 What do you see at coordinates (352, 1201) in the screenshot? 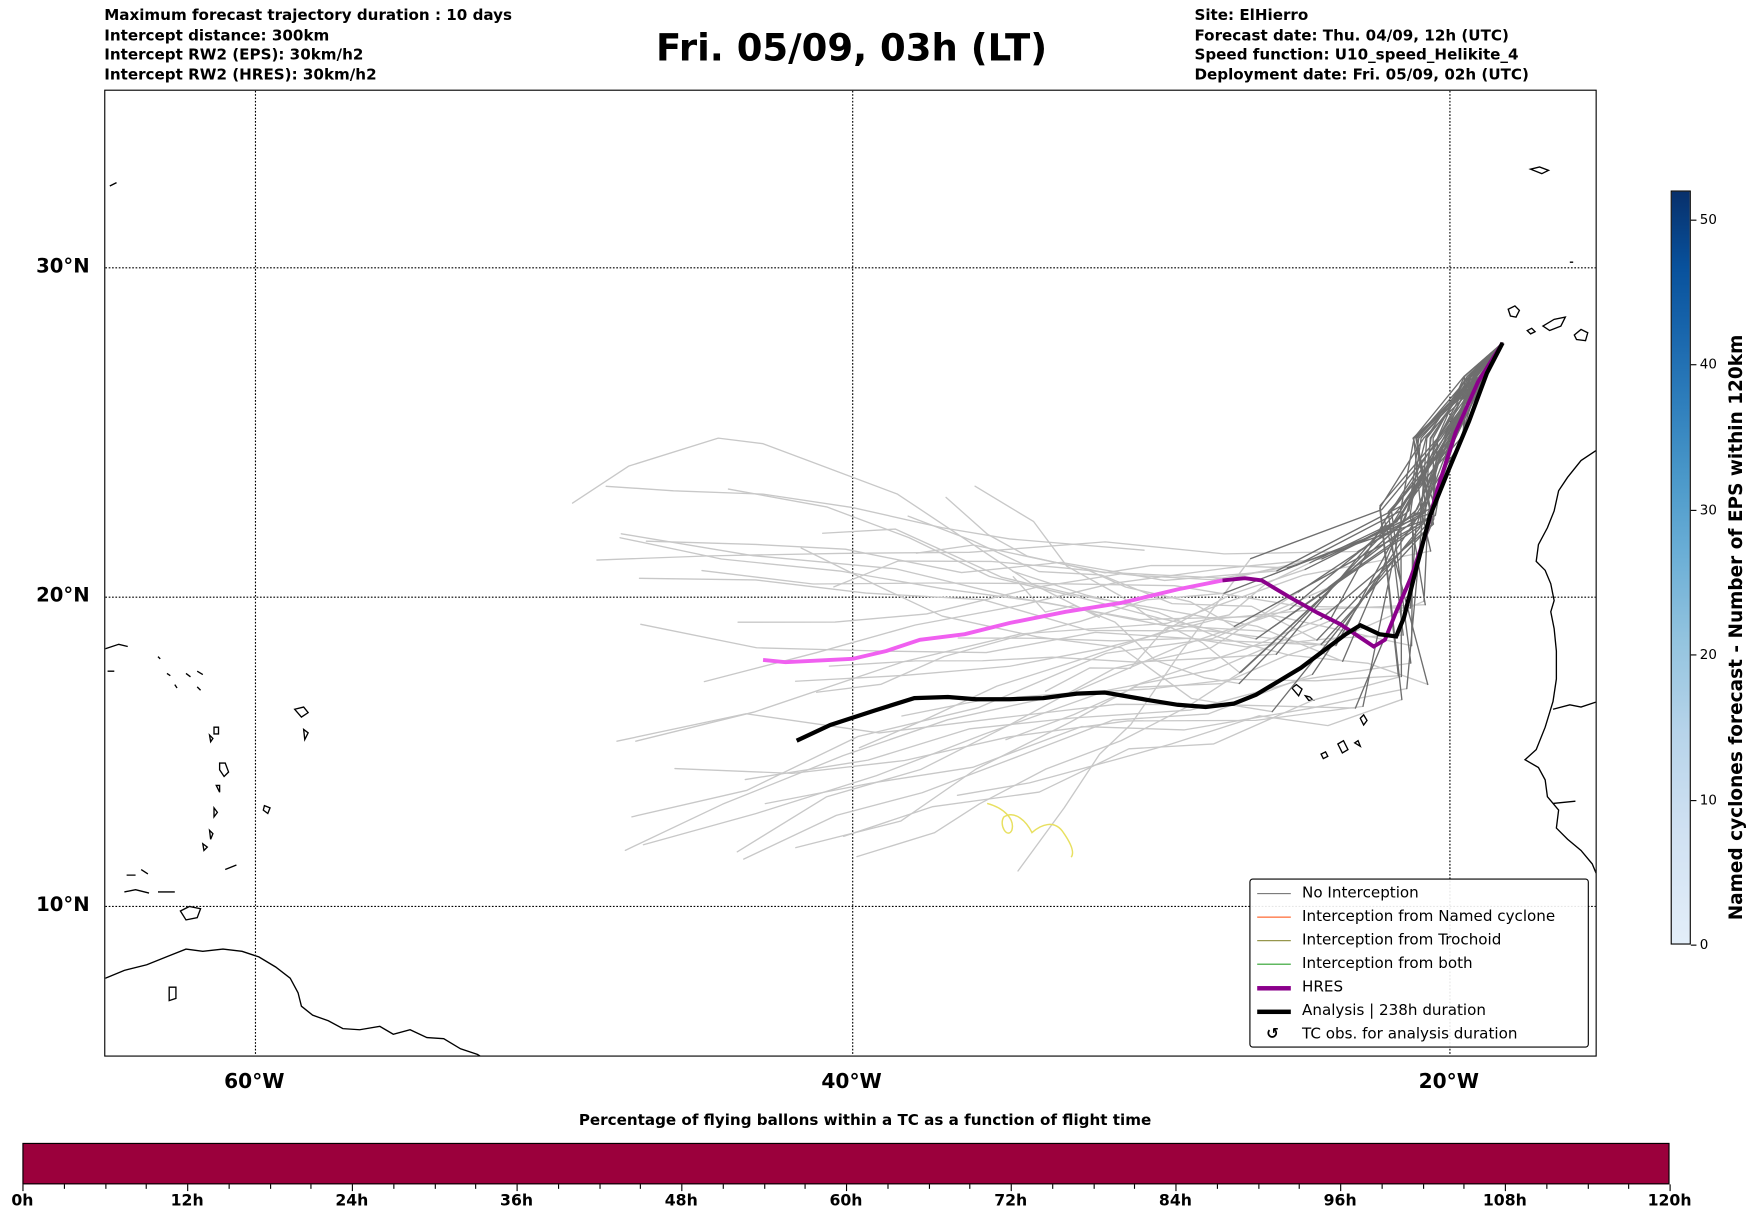
I see `time-bar-tick-label: 24h` at bounding box center [352, 1201].